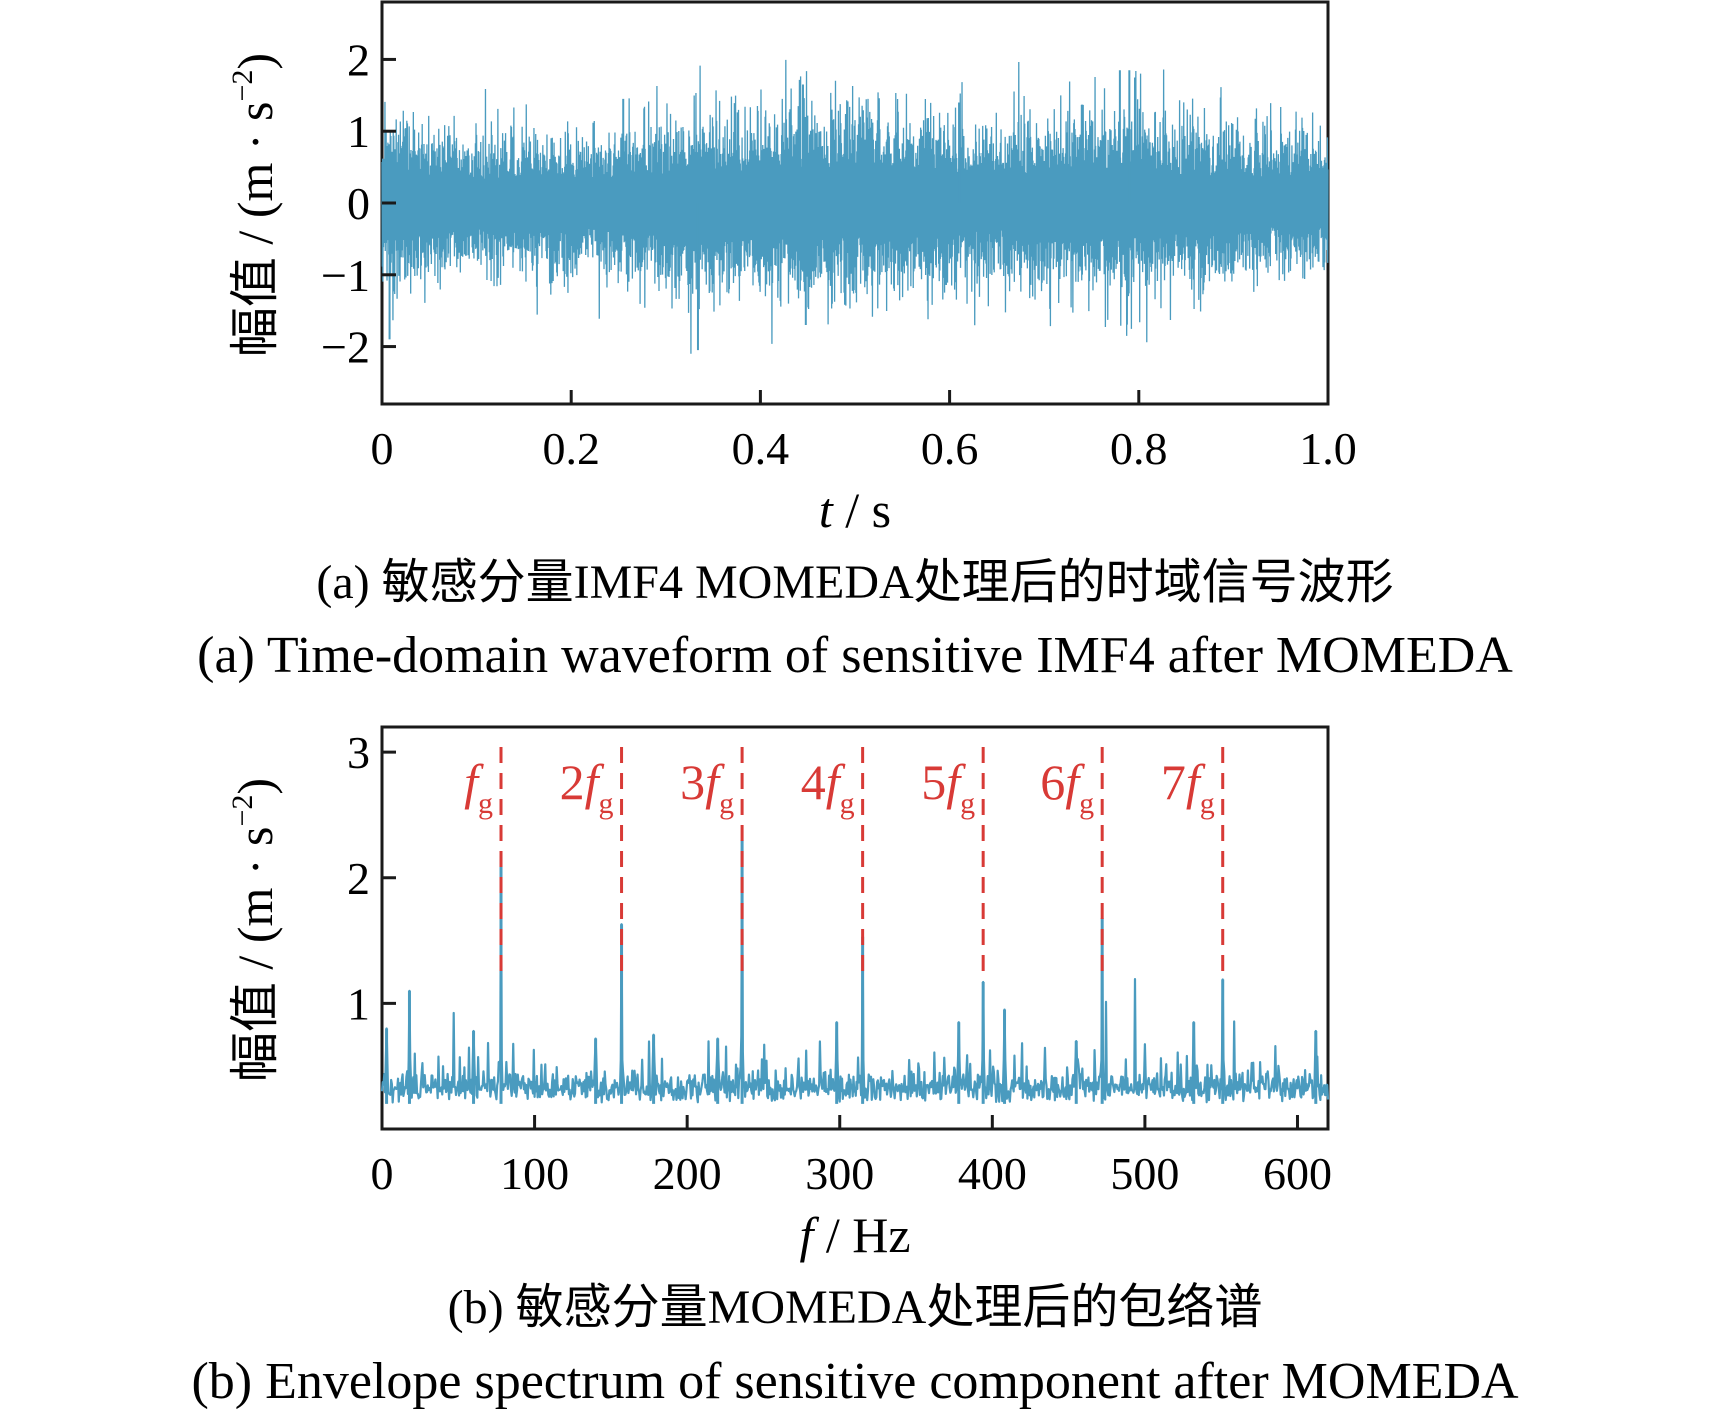  I want to click on spectrum-line, so click(855, 971).